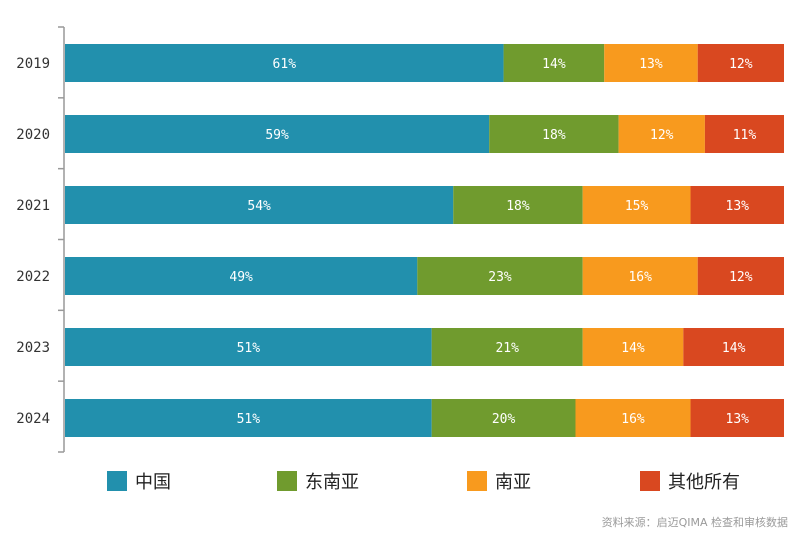 The height and width of the screenshot is (554, 800). I want to click on data-label: 15%, so click(637, 206).